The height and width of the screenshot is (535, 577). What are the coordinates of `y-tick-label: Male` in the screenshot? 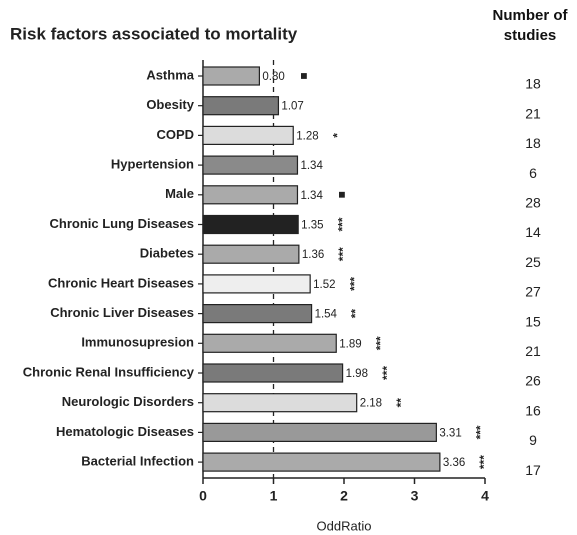 It's located at (179, 193).